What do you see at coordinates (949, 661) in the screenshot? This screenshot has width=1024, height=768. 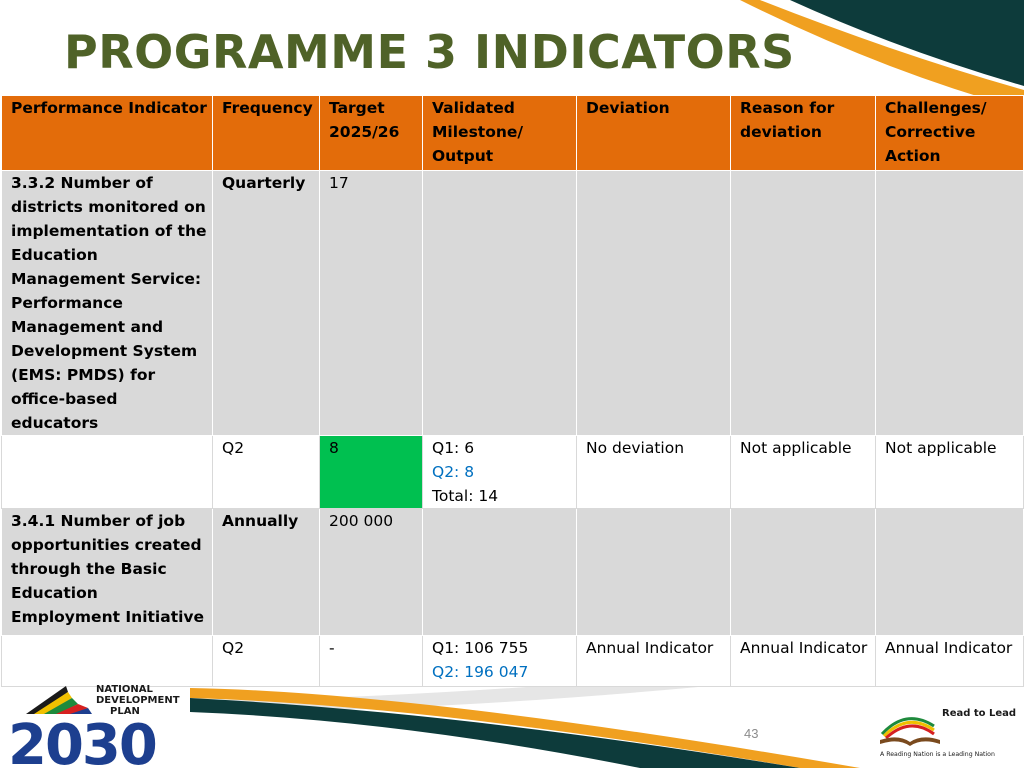 I see `challenges-cell: Annual Indicator` at bounding box center [949, 661].